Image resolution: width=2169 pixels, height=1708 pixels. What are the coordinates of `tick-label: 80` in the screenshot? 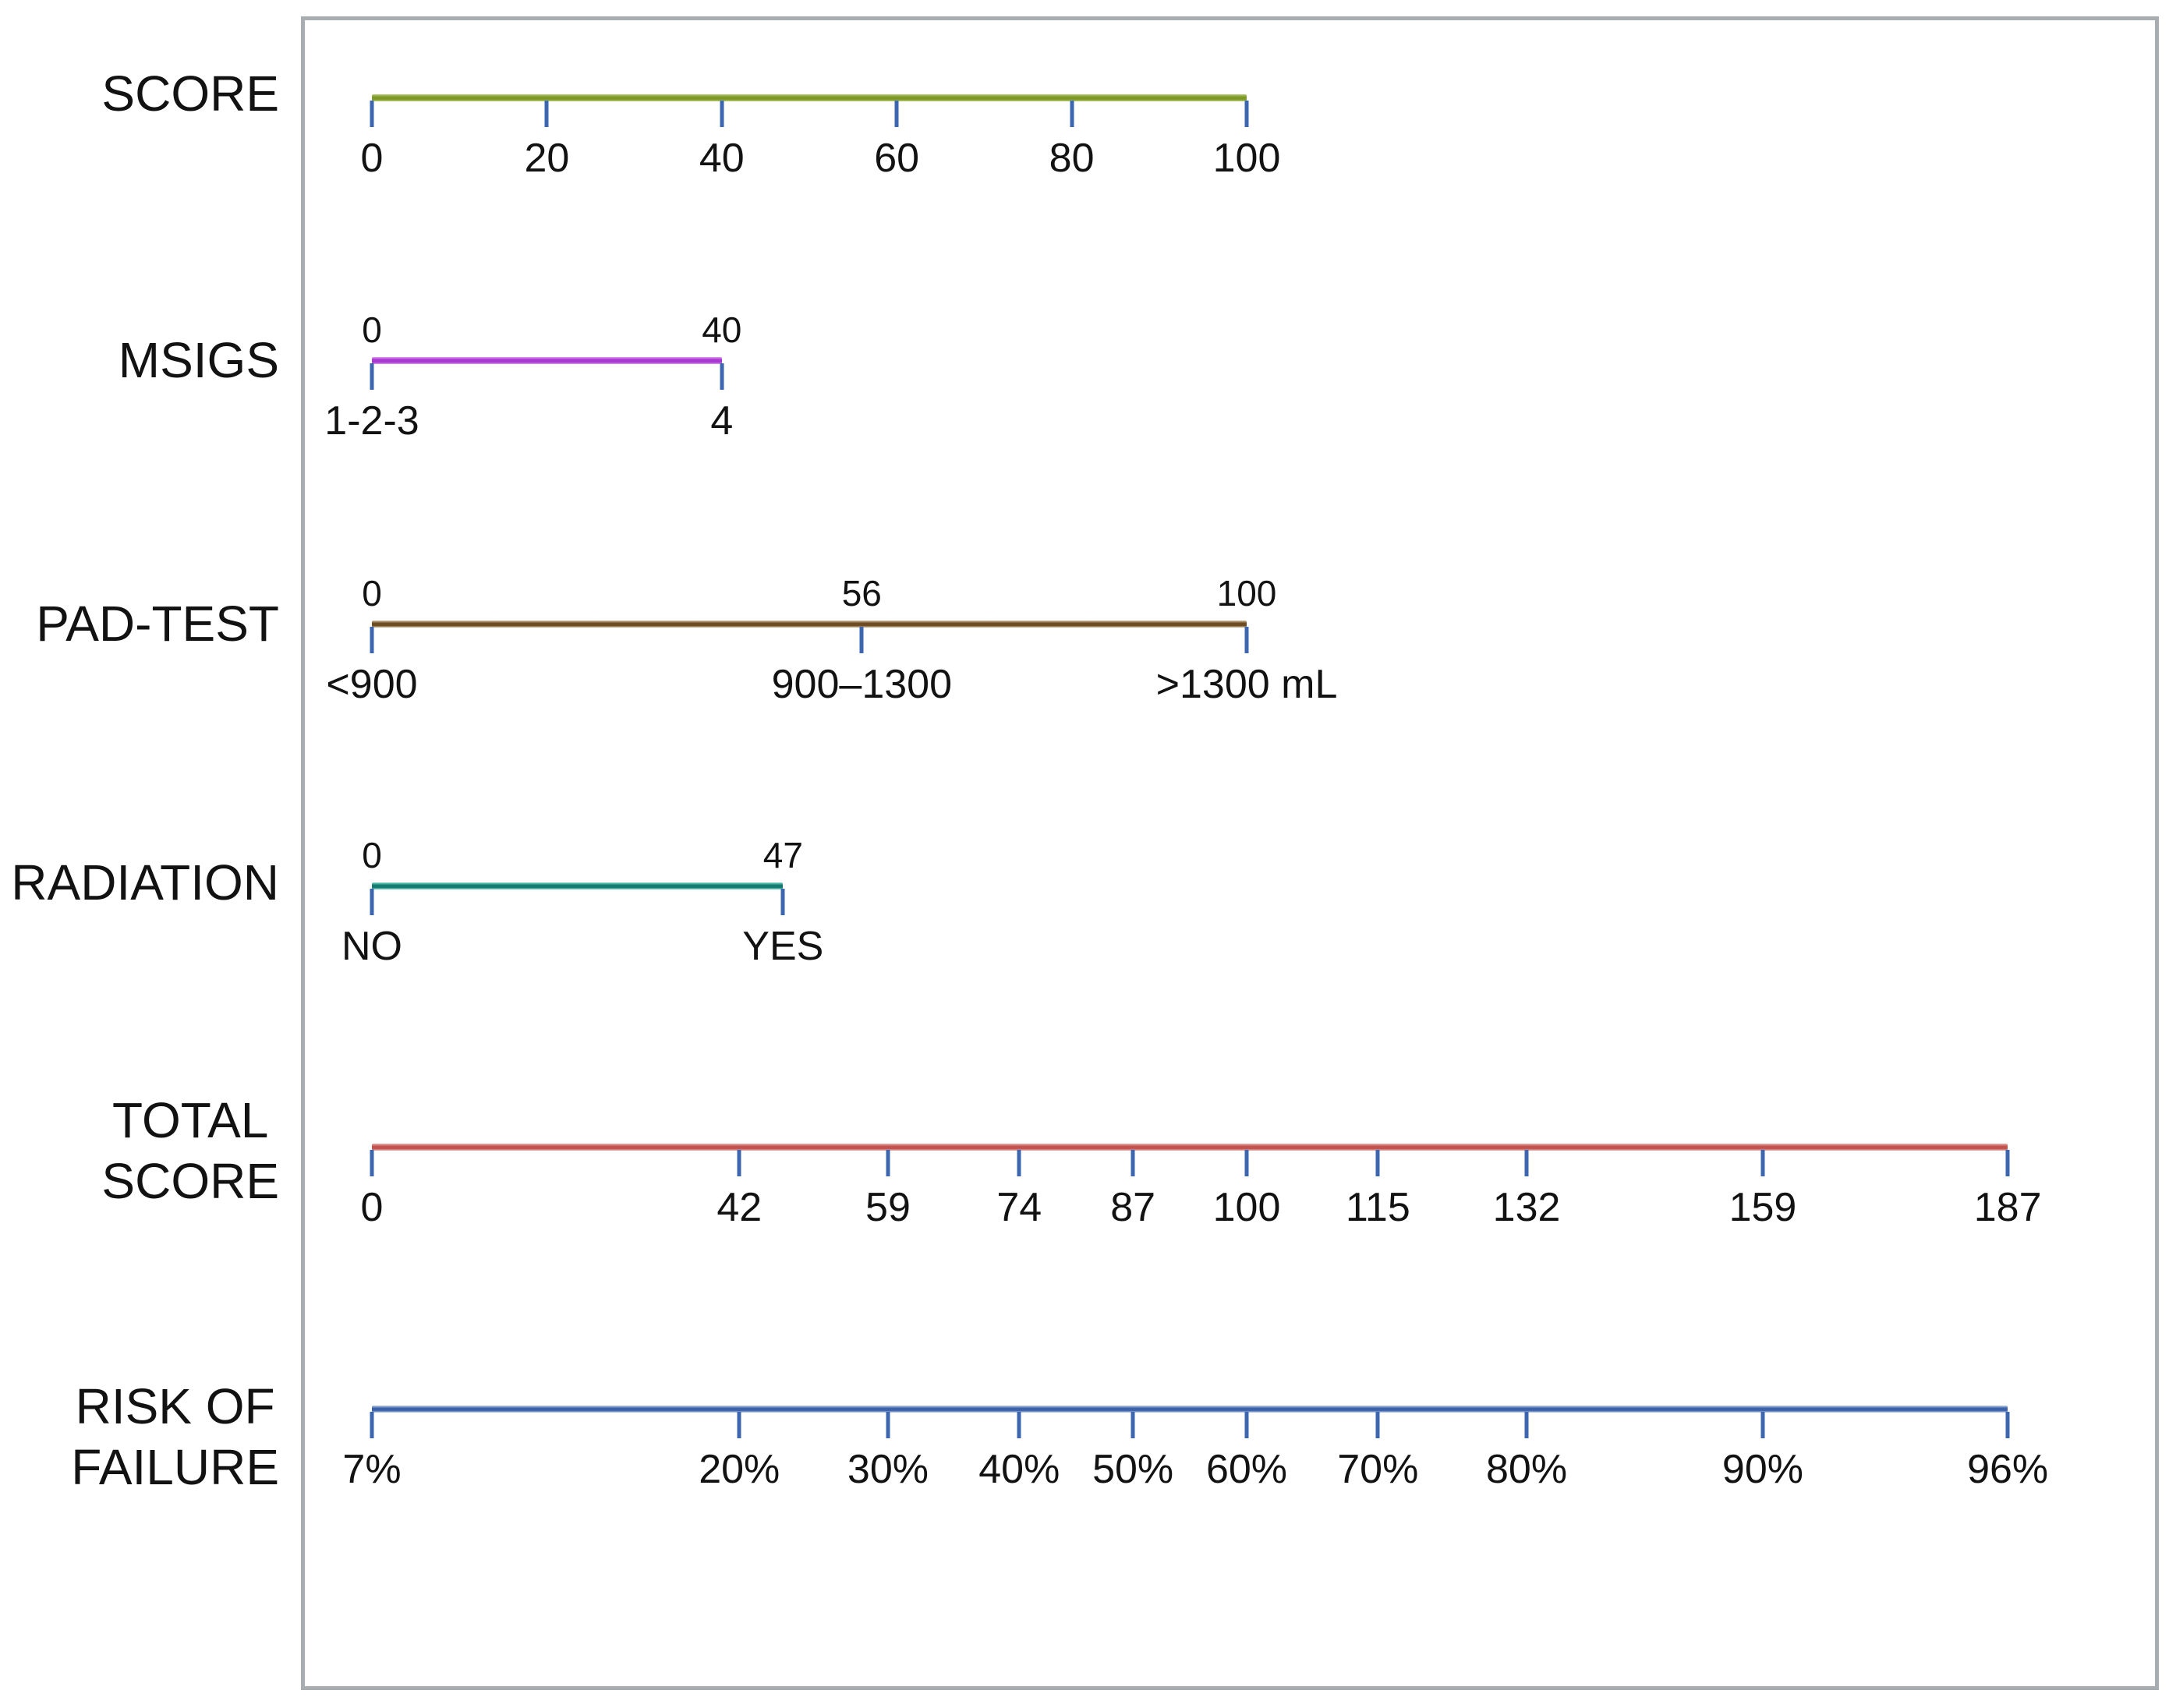 It's located at (1072, 158).